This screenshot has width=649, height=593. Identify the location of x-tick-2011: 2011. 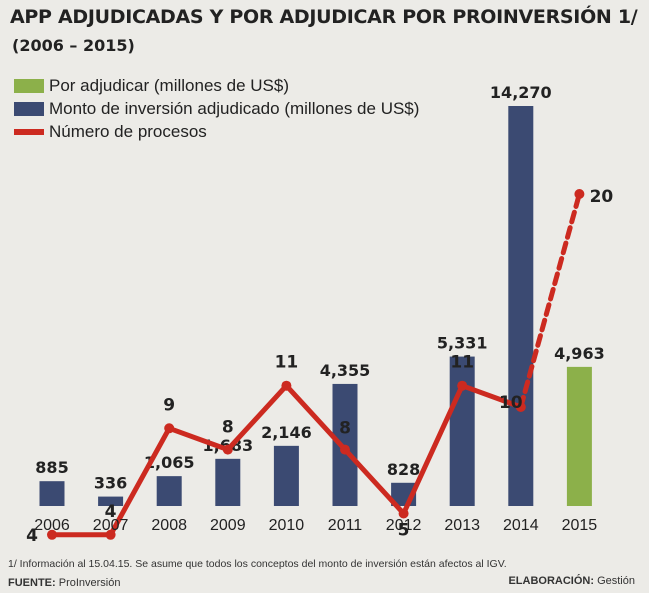
(345, 525).